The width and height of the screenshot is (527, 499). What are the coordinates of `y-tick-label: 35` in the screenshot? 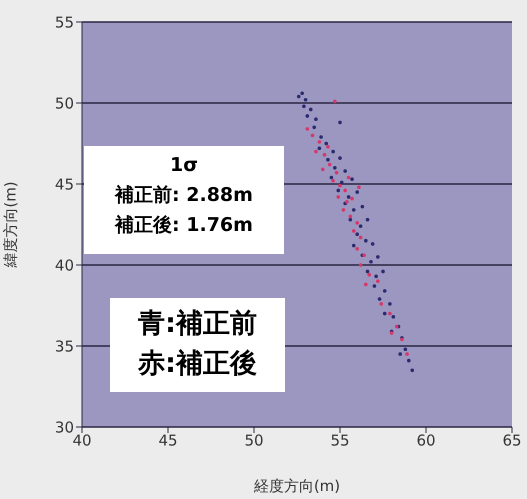 It's located at (64, 346).